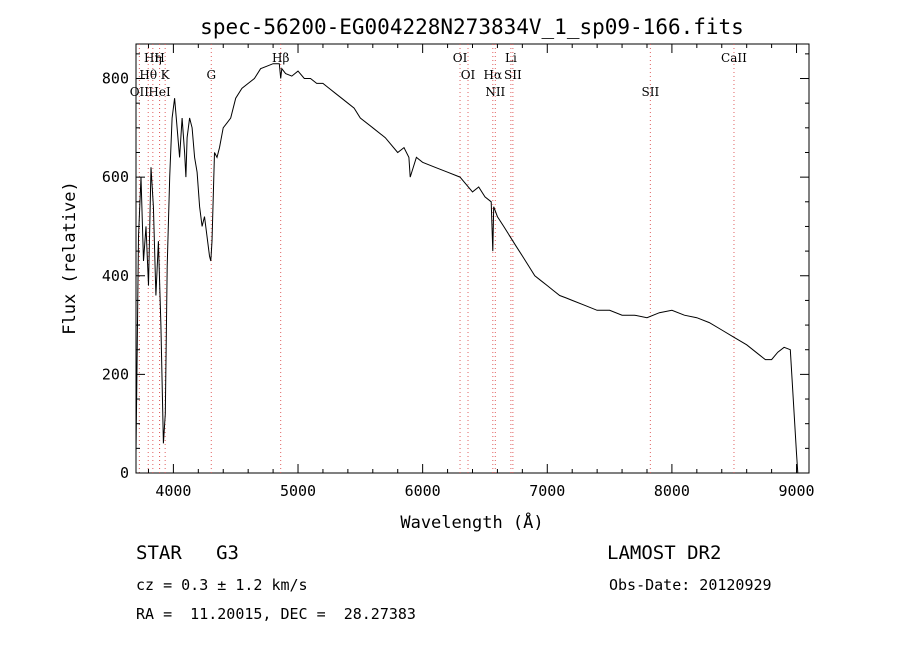  I want to click on y-axis-label: Flux (relative), so click(70, 258).